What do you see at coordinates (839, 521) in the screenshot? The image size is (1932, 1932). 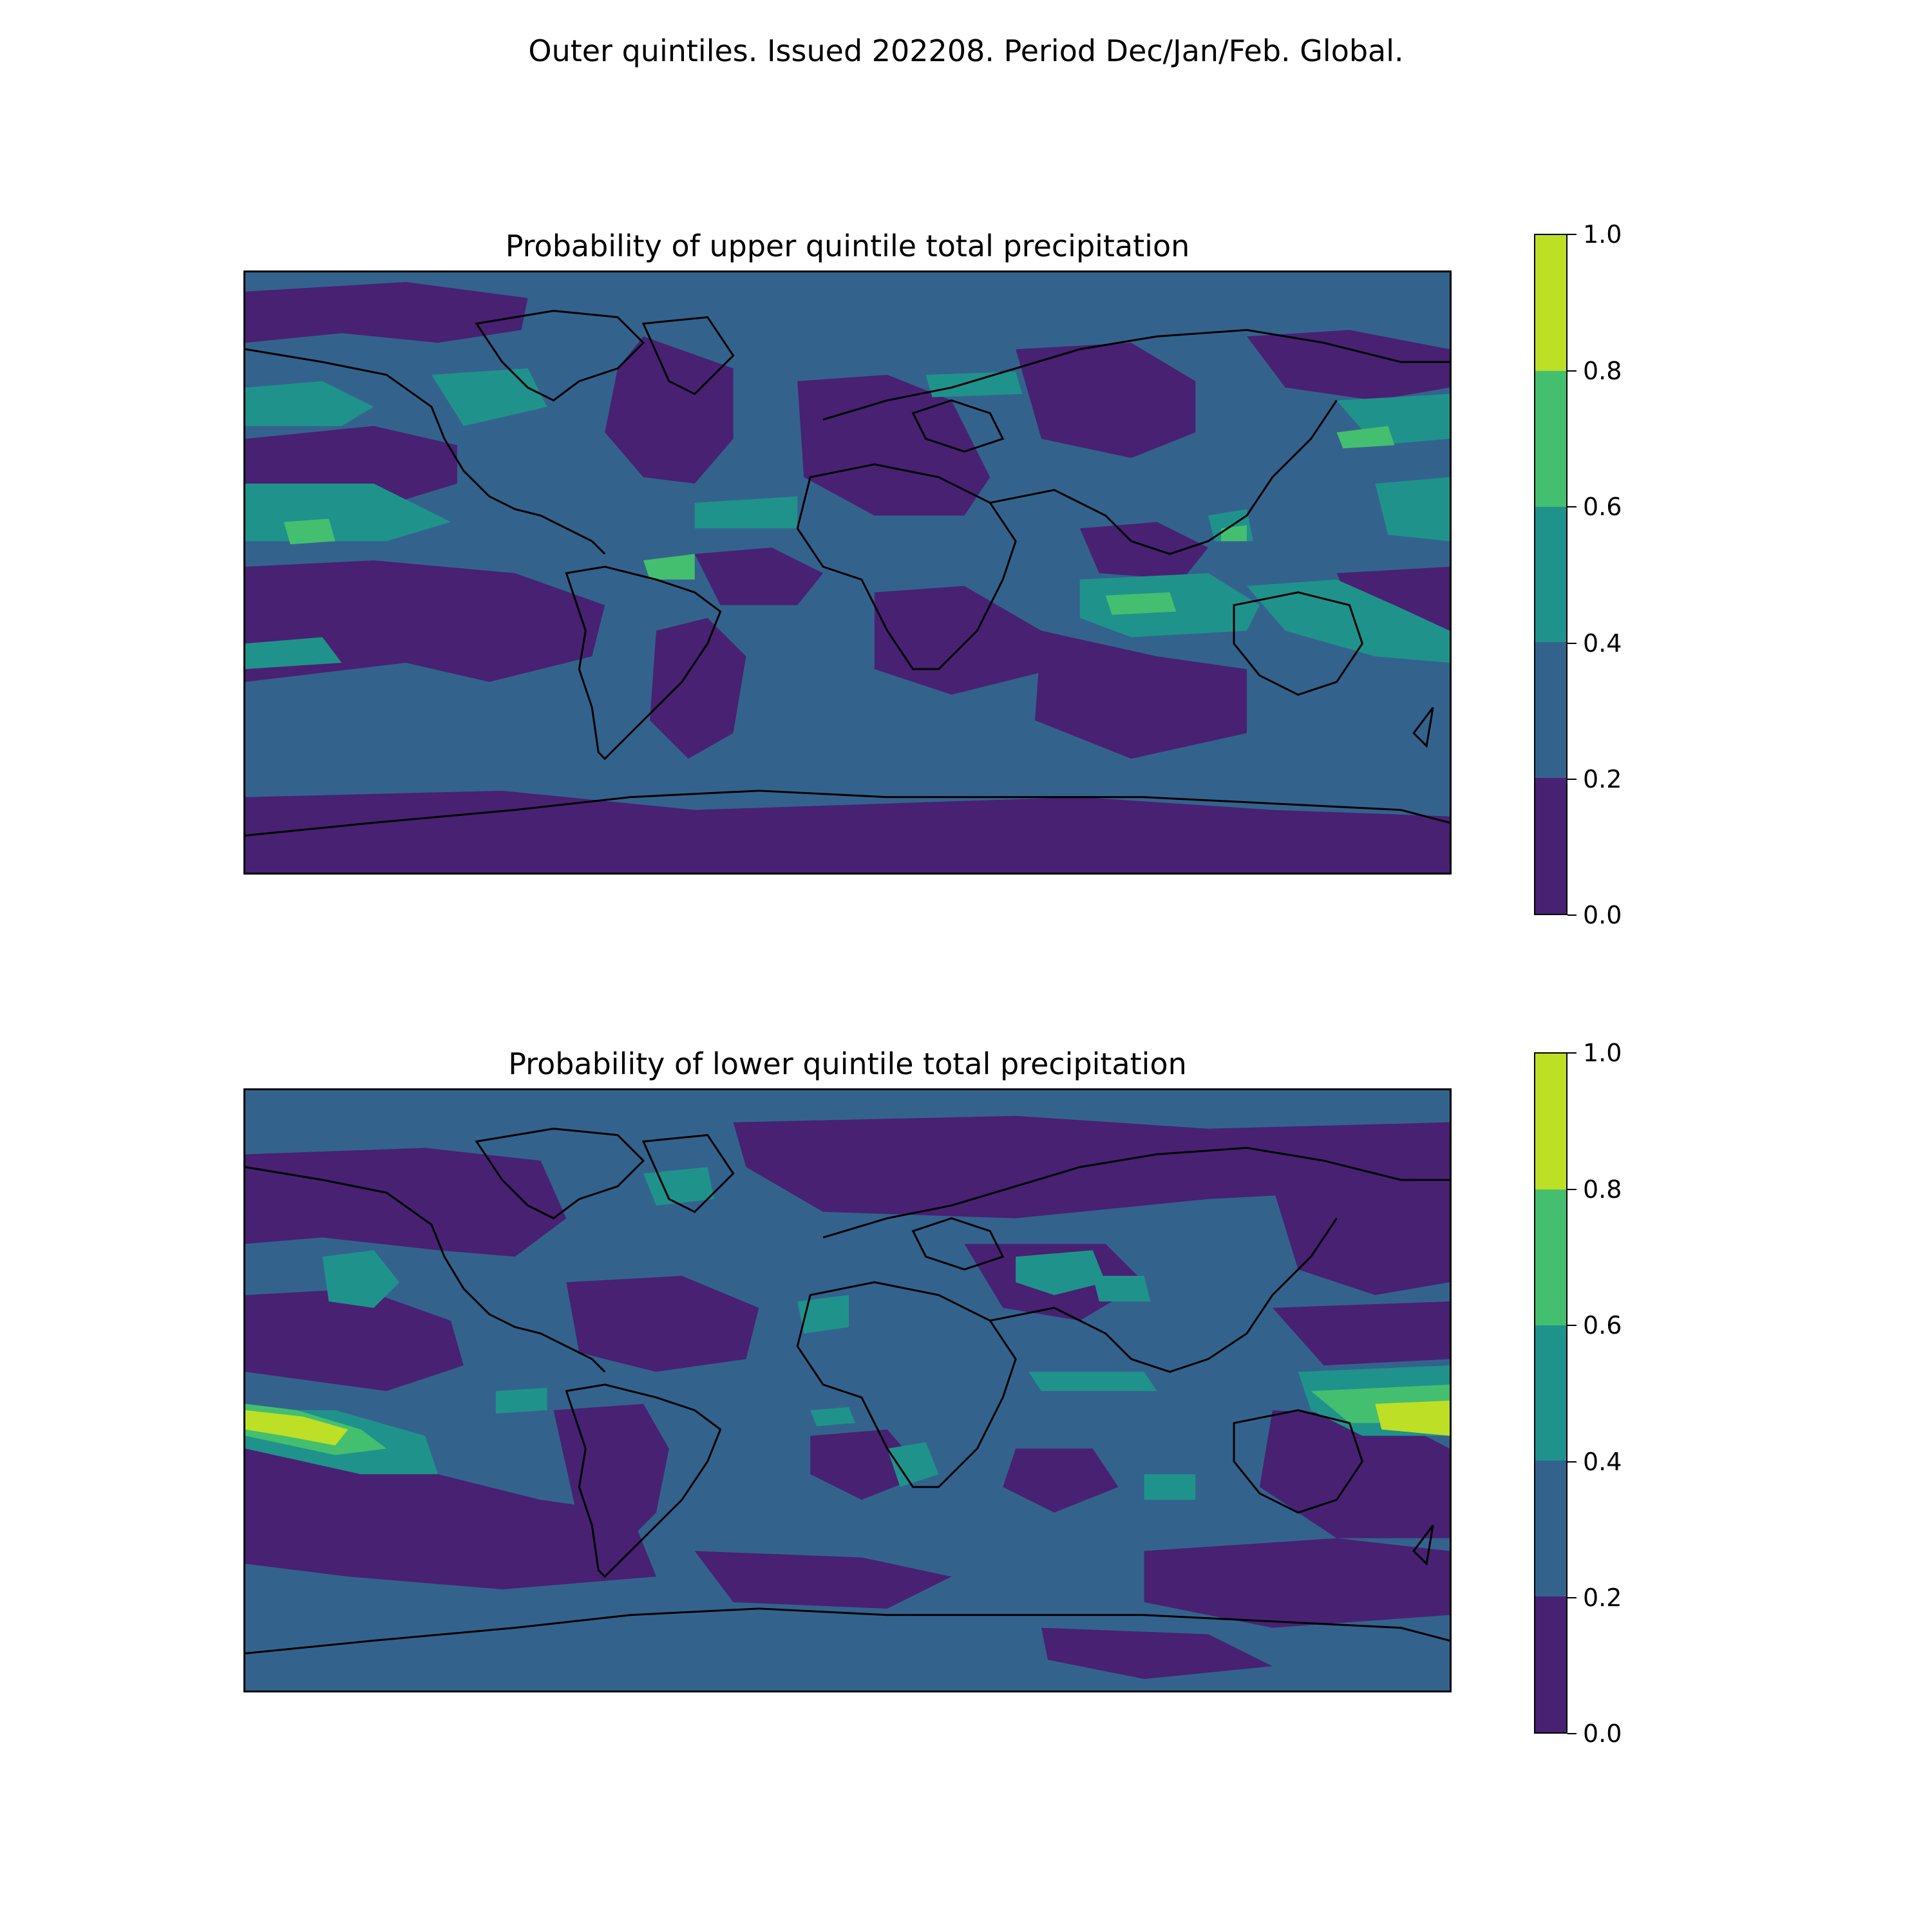 I see `upper-field-high-regions` at bounding box center [839, 521].